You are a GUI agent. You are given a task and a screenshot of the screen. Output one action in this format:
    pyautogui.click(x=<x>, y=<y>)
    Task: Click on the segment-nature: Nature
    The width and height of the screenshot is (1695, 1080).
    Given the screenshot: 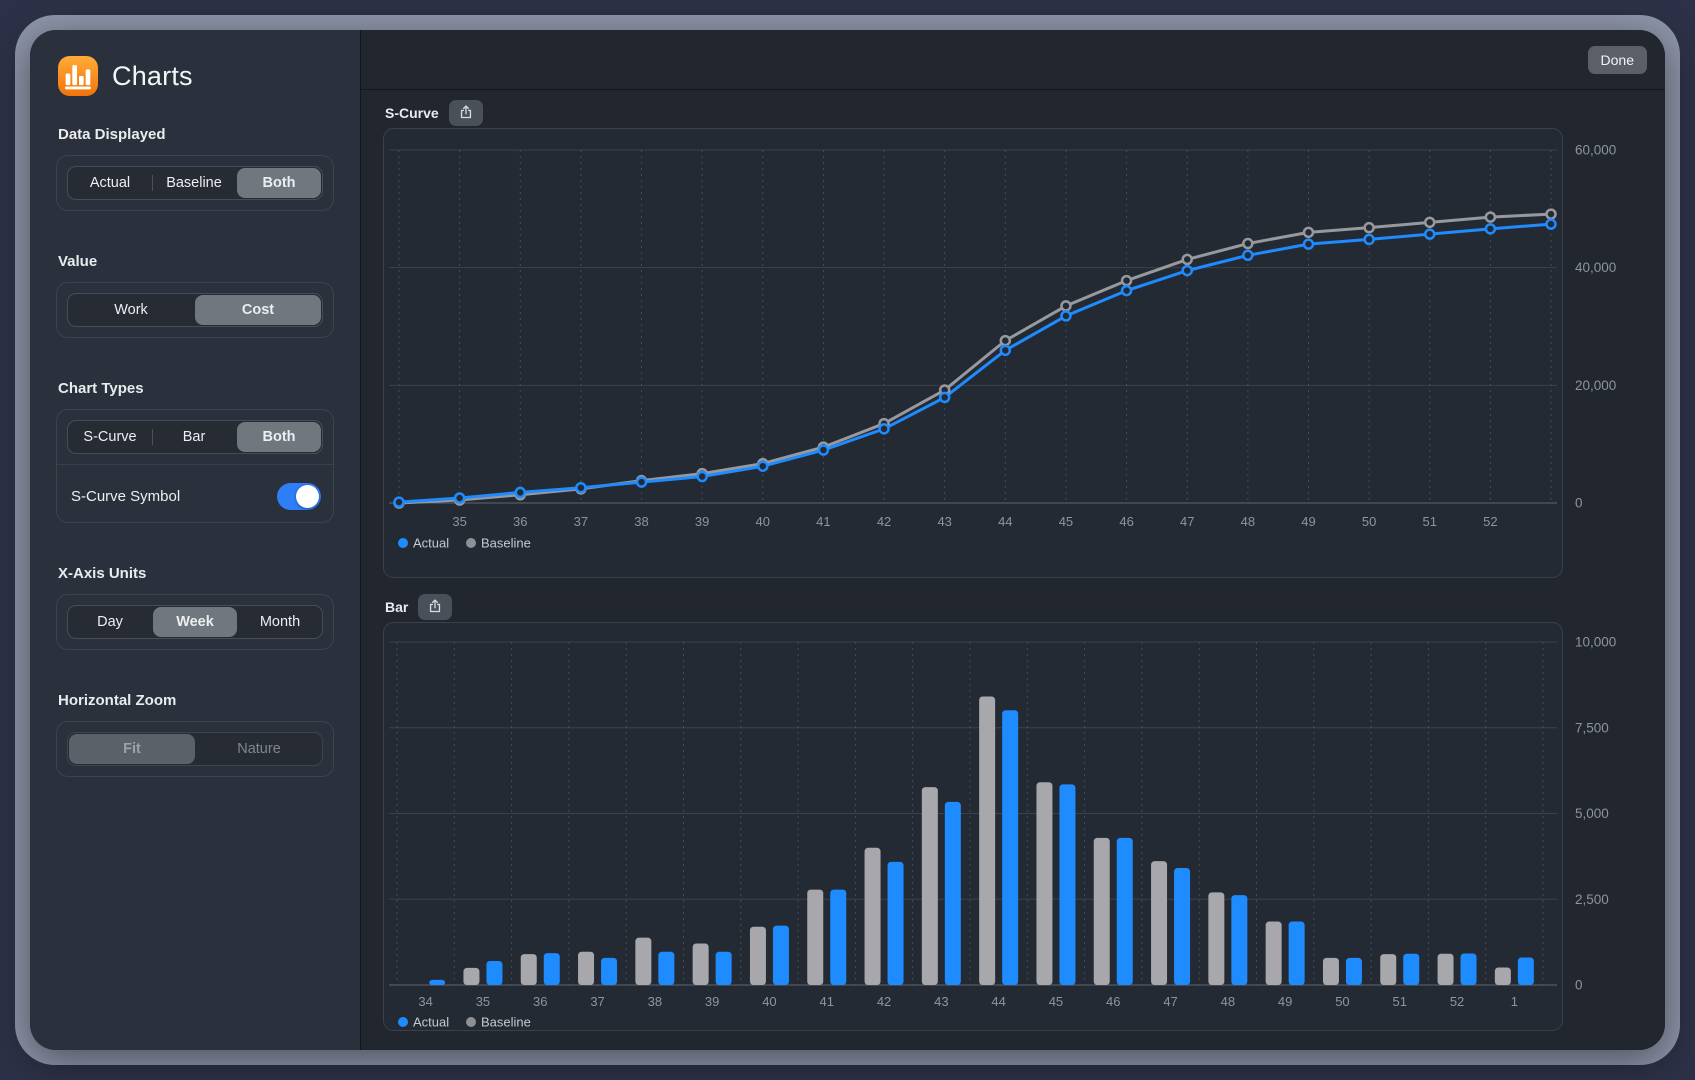 What is the action you would take?
    pyautogui.click(x=259, y=749)
    